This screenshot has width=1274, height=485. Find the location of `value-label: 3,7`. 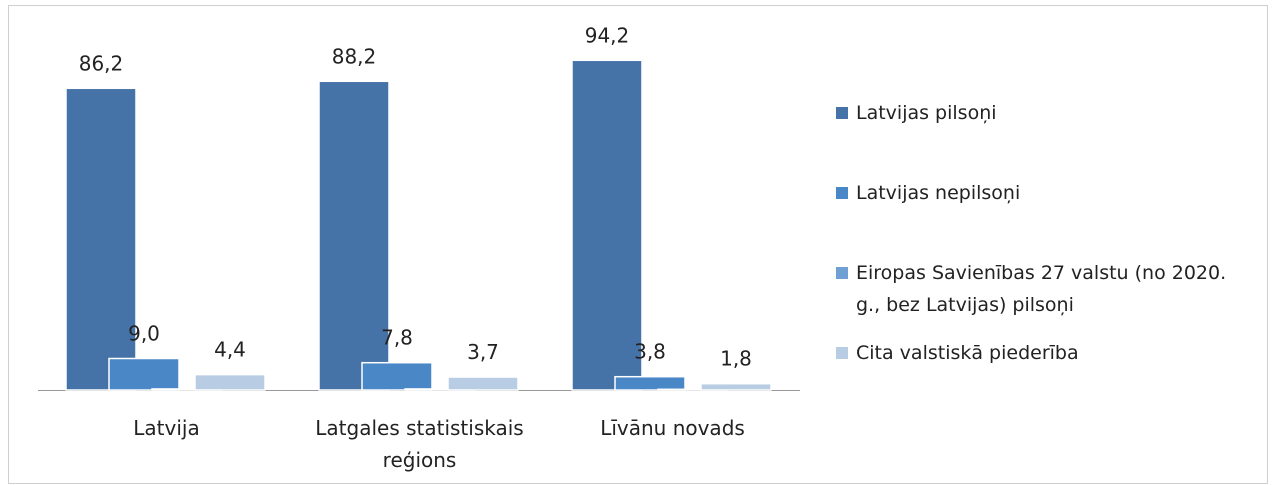

value-label: 3,7 is located at coordinates (483, 352).